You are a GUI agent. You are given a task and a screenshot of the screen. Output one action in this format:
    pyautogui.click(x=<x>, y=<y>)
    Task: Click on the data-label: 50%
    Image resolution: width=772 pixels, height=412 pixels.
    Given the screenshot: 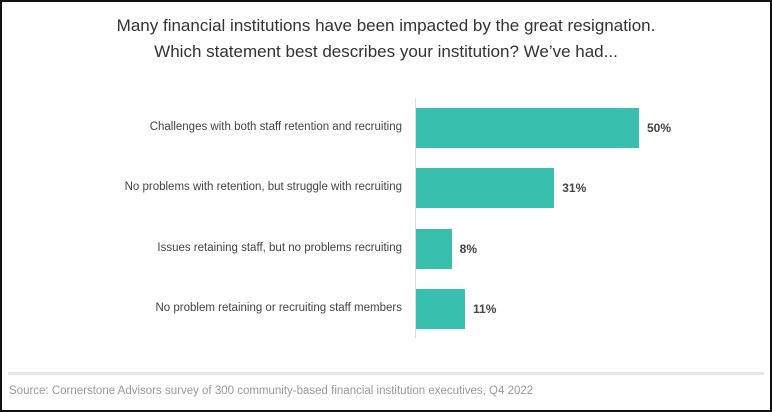 What is the action you would take?
    pyautogui.click(x=659, y=128)
    